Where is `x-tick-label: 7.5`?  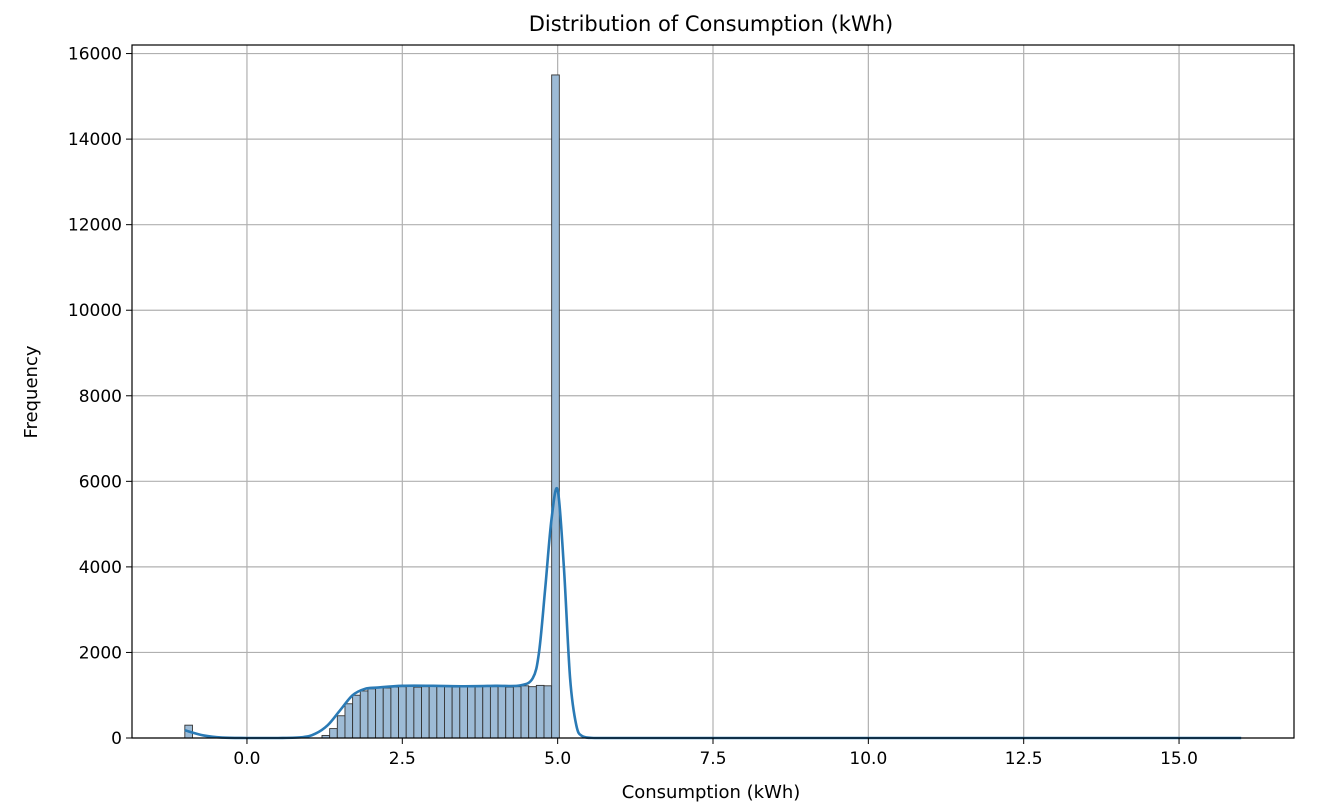 x-tick-label: 7.5 is located at coordinates (712, 759).